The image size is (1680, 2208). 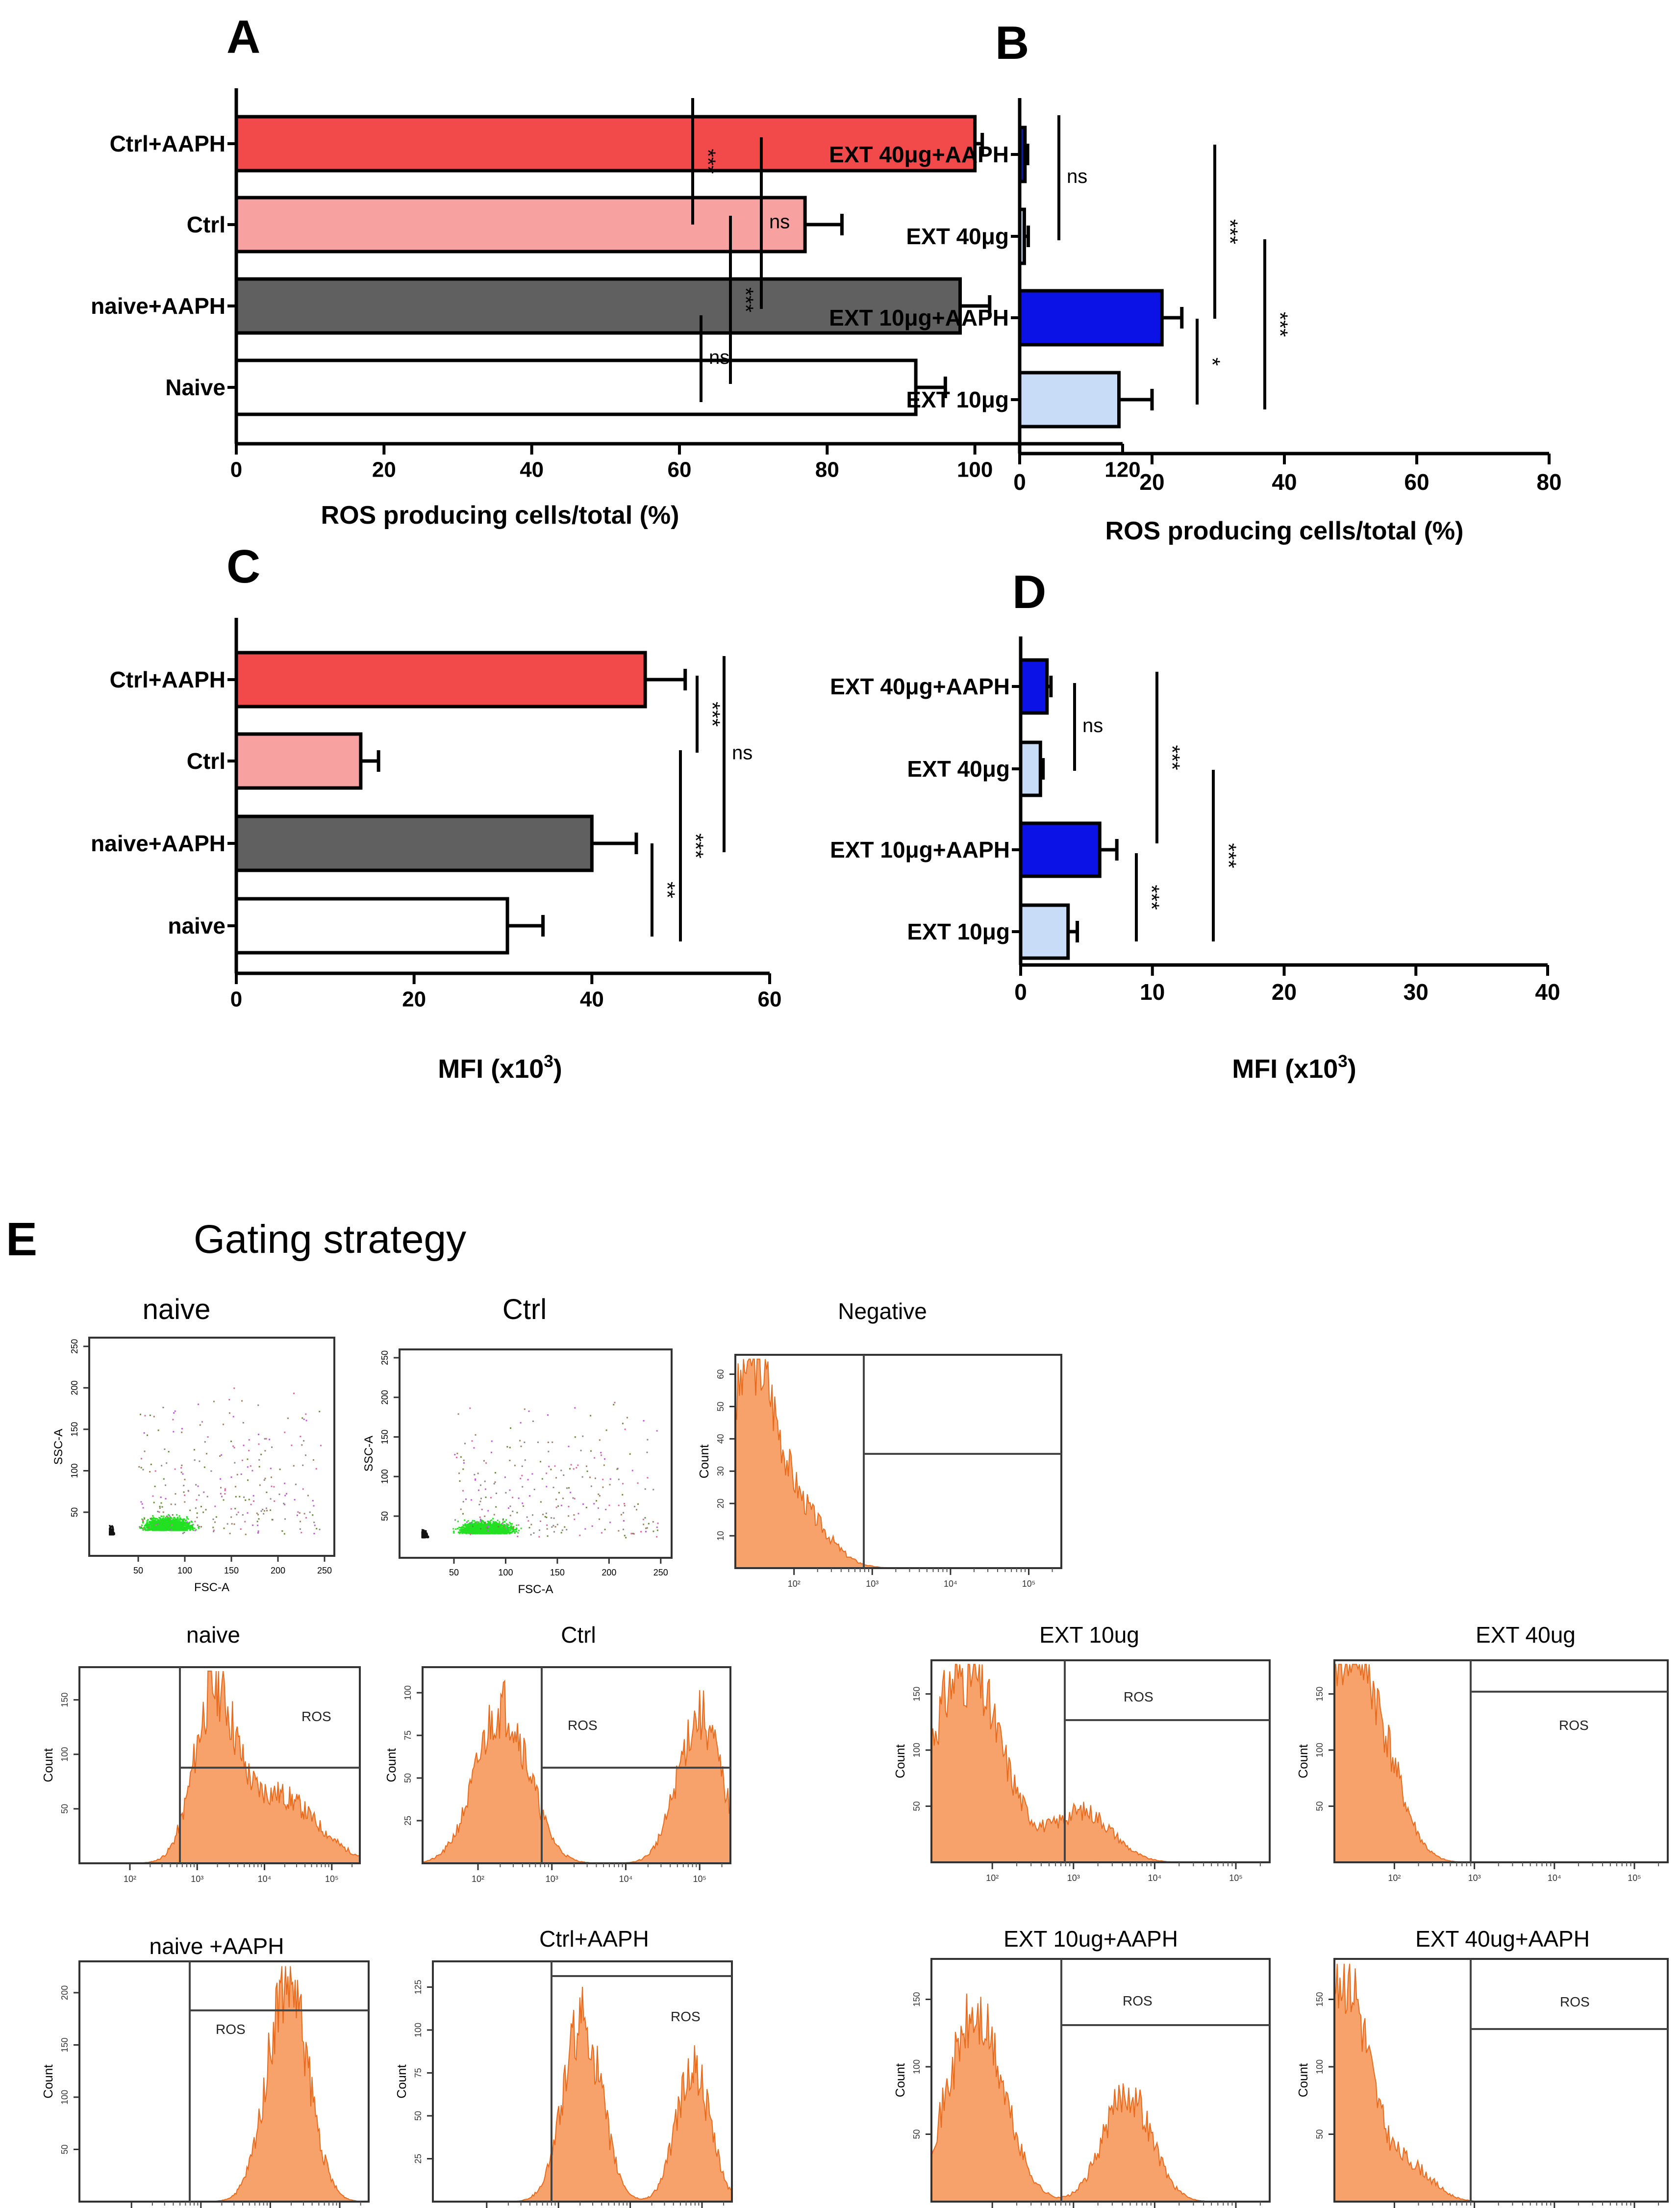 I want to click on category-label-3: EXT 10μg, so click(x=957, y=399).